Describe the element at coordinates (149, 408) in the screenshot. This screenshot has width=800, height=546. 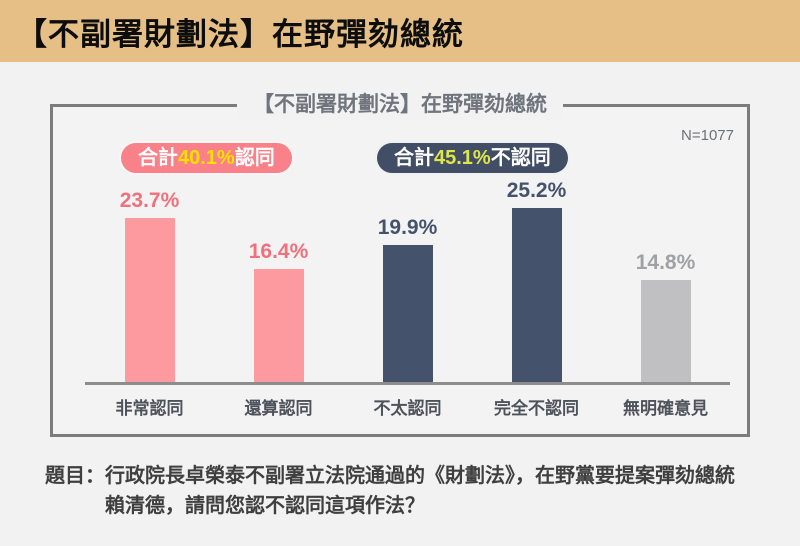
I see `category-label: 非常認同` at that location.